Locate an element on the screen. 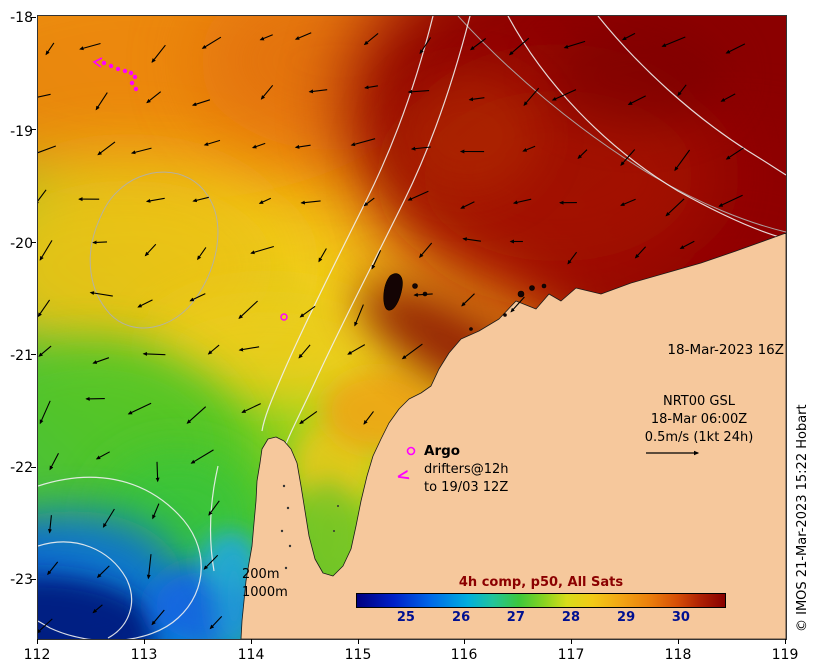 Image resolution: width=819 pixels, height=672 pixels. velocity-legend-scale: 0.5m/s (1kt 24h) is located at coordinates (699, 437).